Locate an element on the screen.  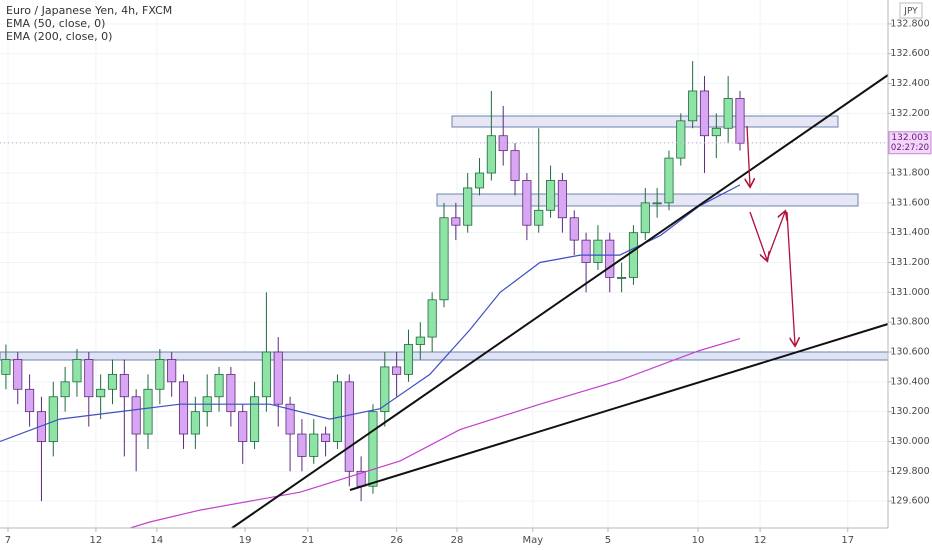
y-tick-label: 131.000 is located at coordinates (909, 292).